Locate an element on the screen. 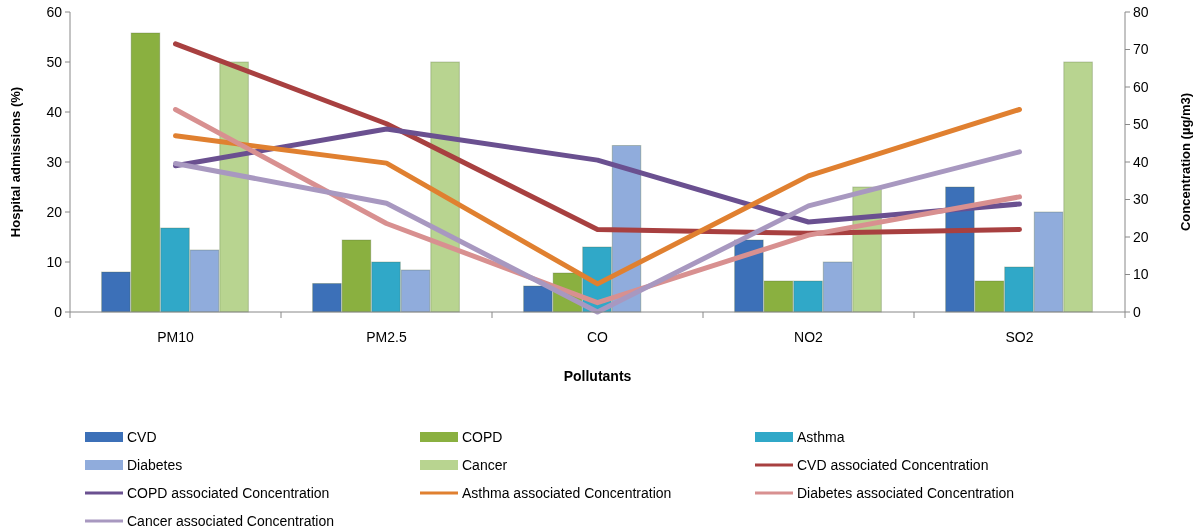  x-tick-label: PM2.5 is located at coordinates (386, 337).